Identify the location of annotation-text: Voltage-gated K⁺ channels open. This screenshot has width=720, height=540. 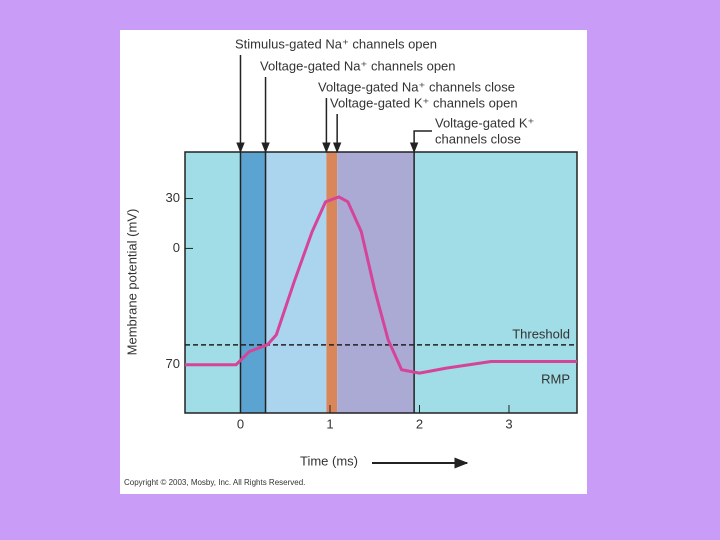
(424, 102).